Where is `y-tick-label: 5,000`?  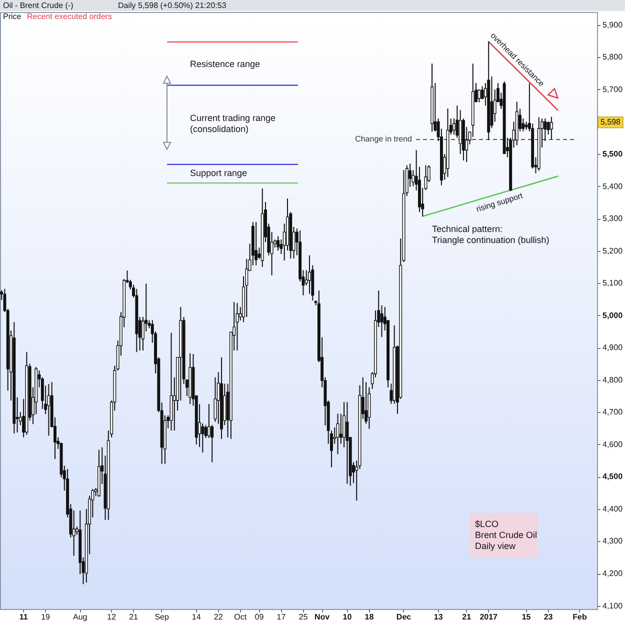 y-tick-label: 5,000 is located at coordinates (613, 315).